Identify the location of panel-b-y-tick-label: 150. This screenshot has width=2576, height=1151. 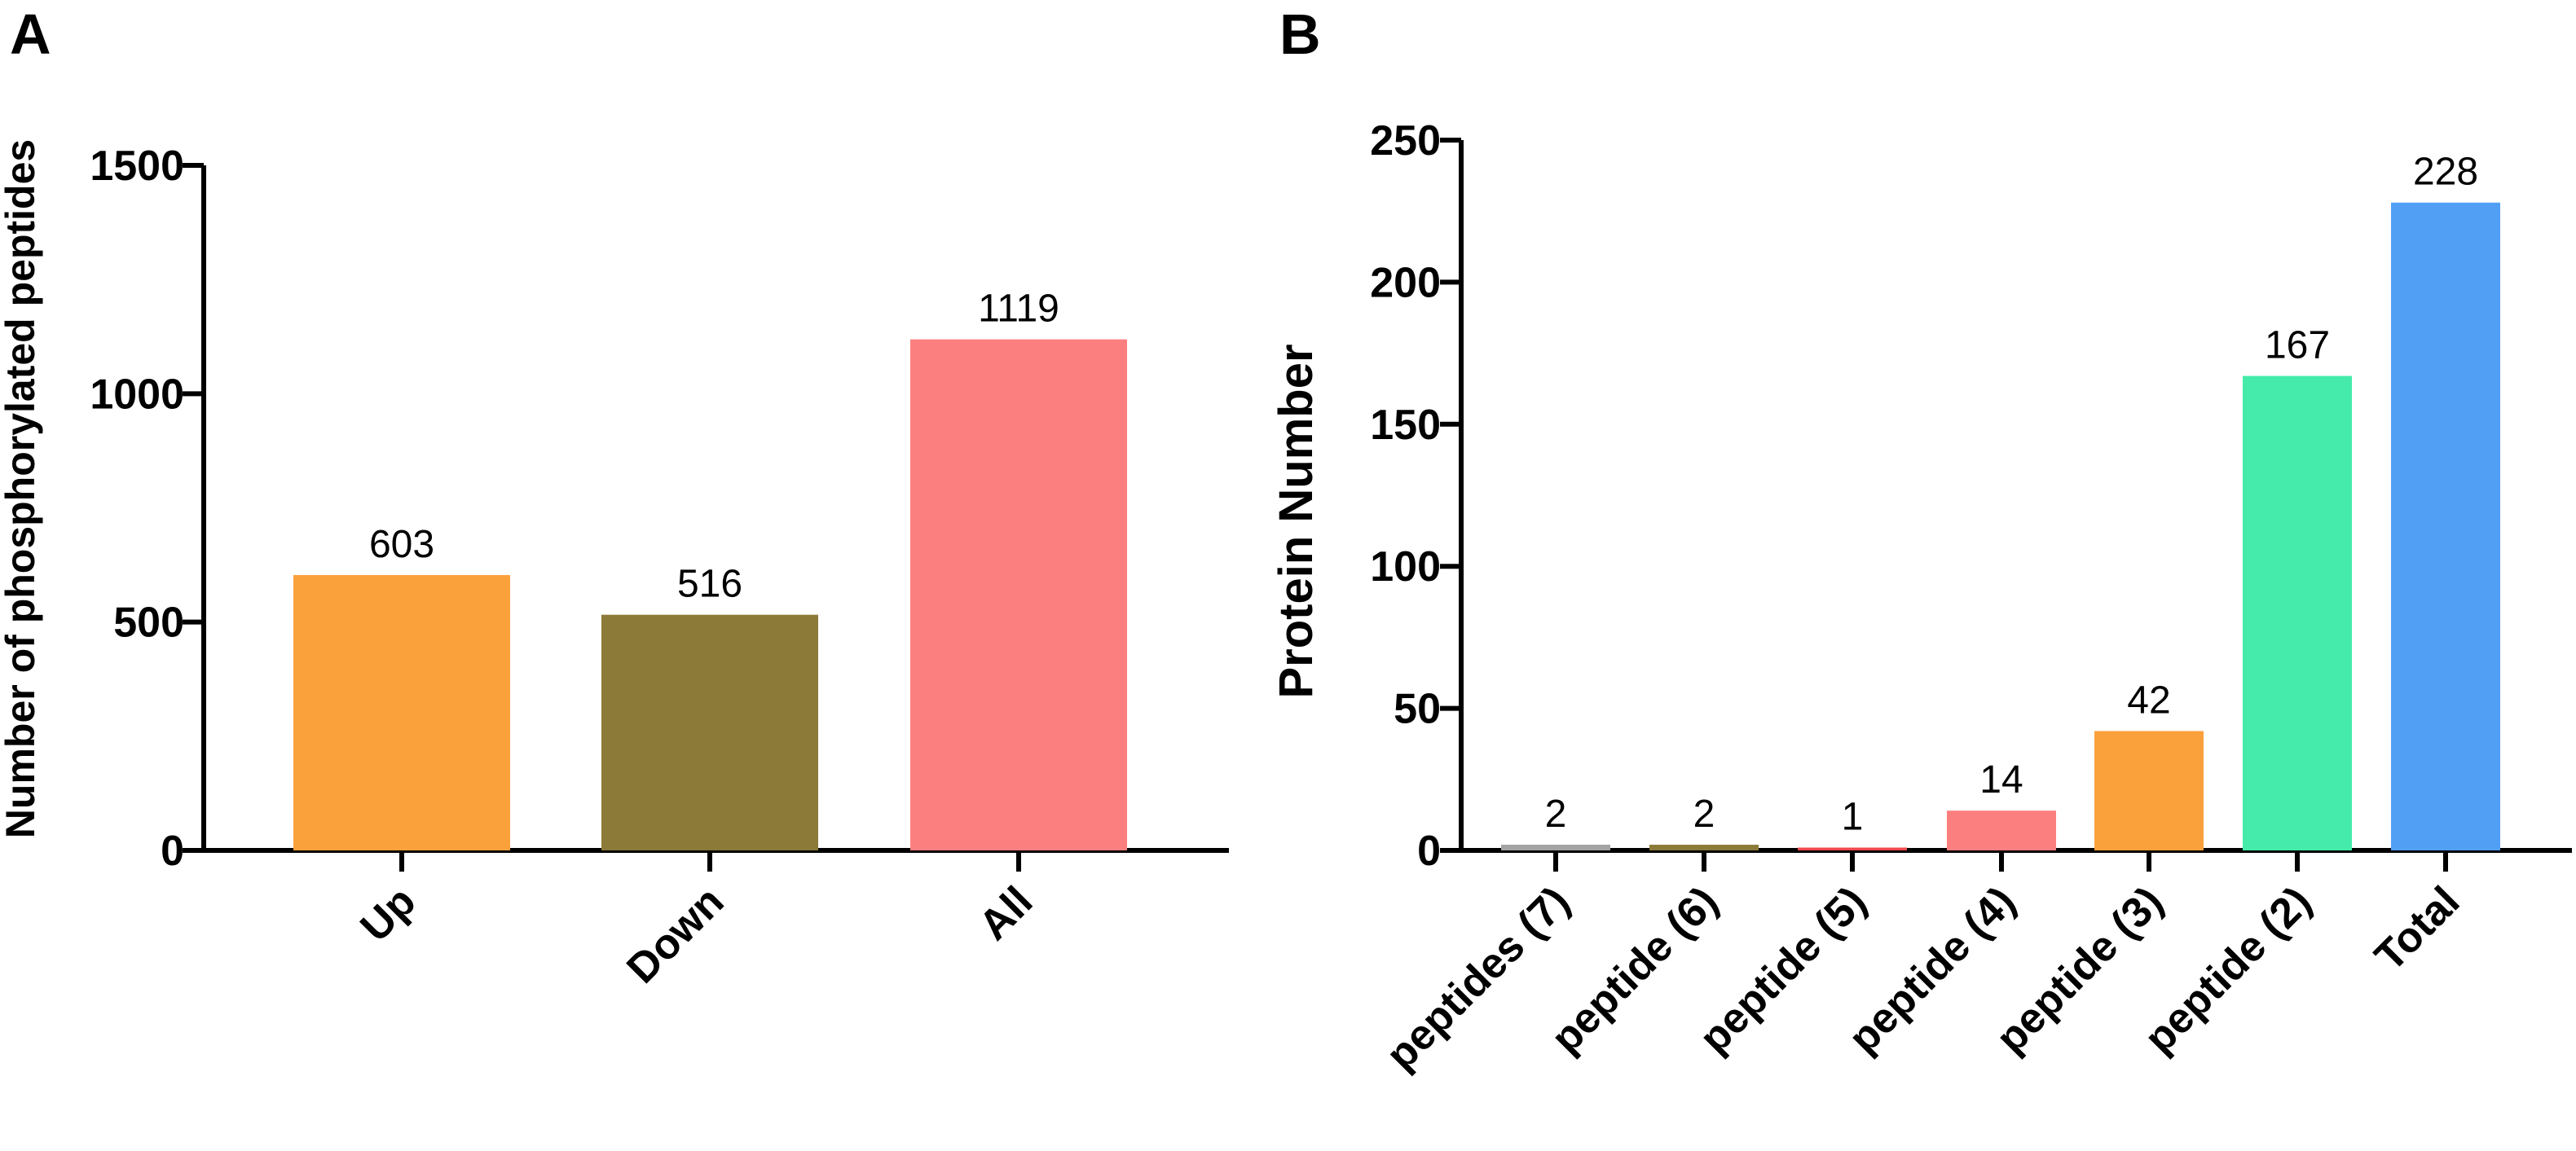
(1405, 425).